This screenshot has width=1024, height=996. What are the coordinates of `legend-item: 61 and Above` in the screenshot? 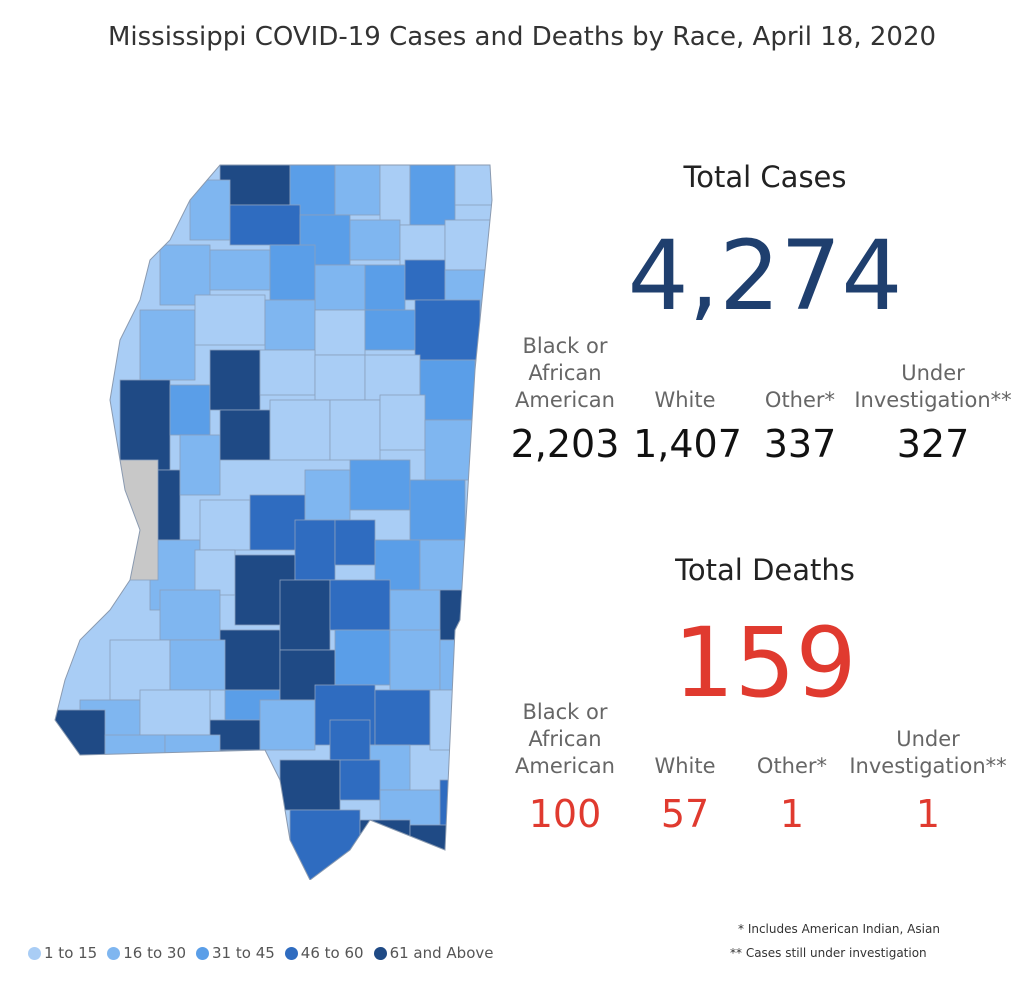 It's located at (433, 953).